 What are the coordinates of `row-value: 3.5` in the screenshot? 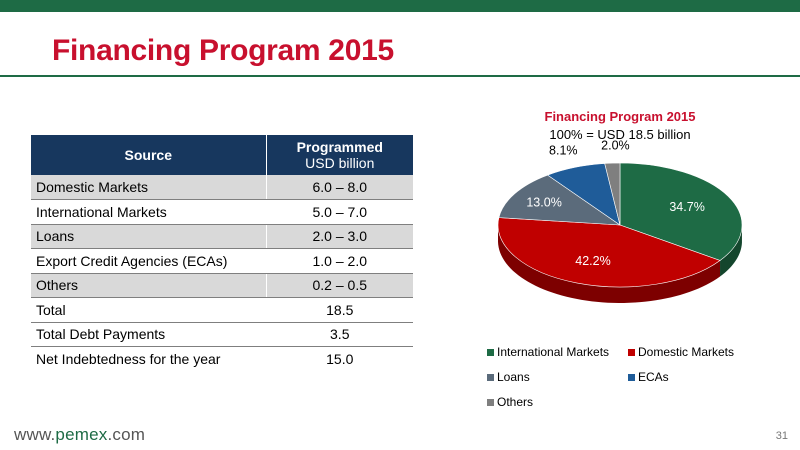 It's located at (339, 334).